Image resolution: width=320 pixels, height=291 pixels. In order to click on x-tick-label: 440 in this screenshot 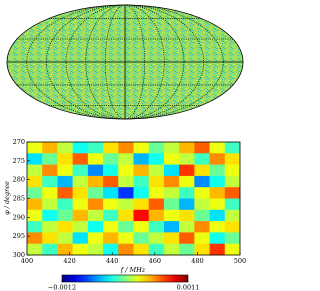, I will do `click(112, 261)`.